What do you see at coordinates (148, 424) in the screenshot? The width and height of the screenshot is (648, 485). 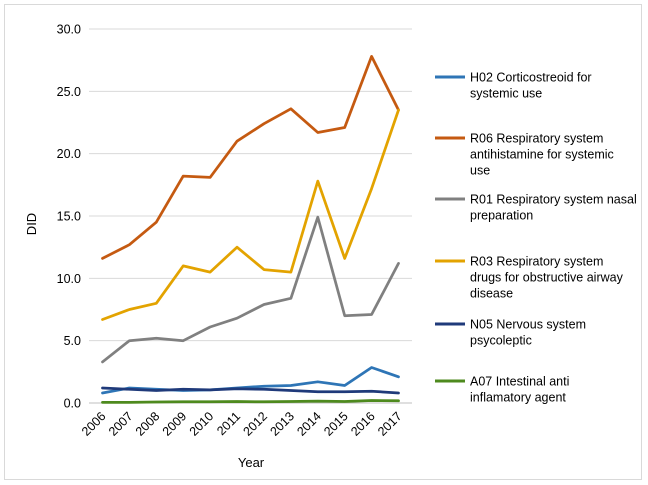 I see `x-tick-label: 2008` at bounding box center [148, 424].